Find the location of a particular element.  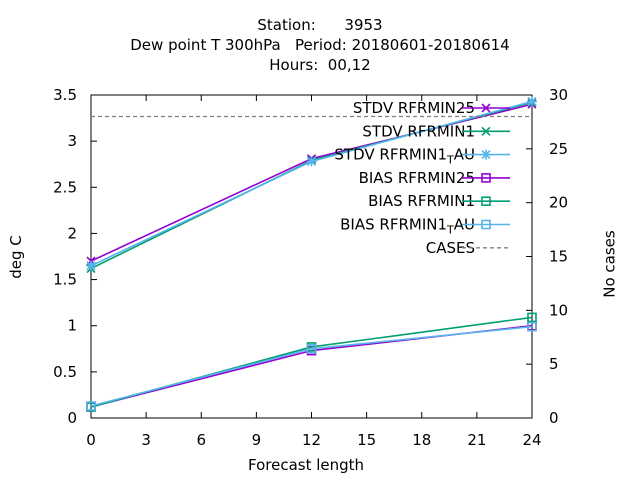

y2-tick-label: 20 is located at coordinates (558, 203).